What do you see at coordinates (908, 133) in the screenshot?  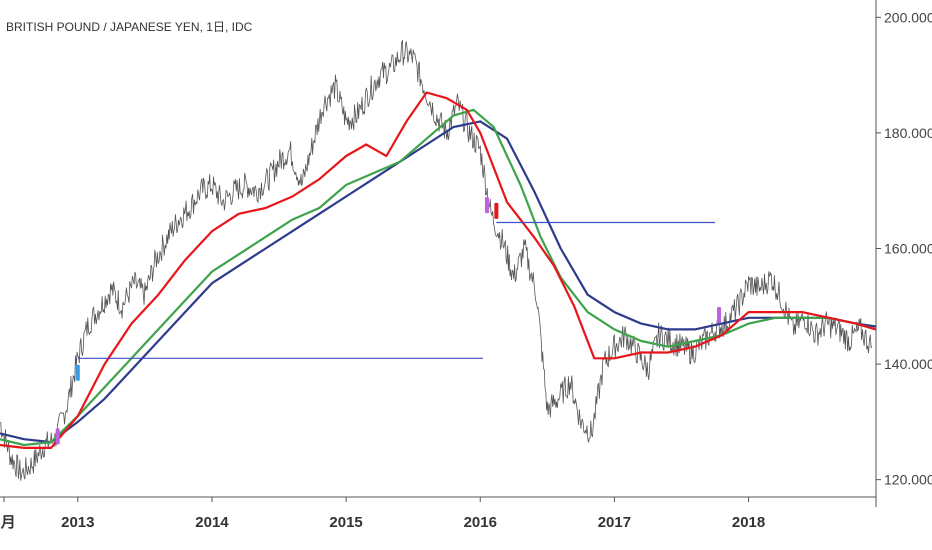 I see `y-tick-label: 180.000` at bounding box center [908, 133].